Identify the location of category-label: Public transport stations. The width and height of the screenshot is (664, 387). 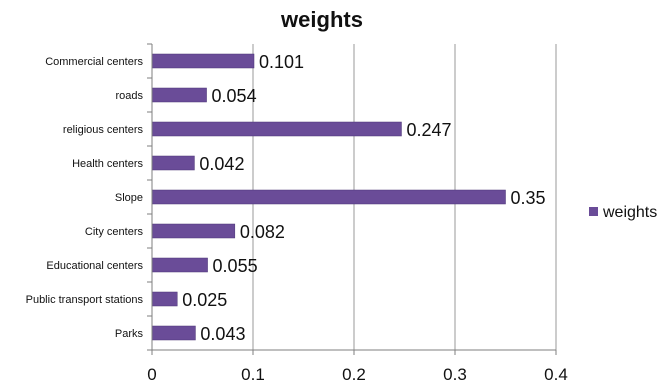
(85, 300).